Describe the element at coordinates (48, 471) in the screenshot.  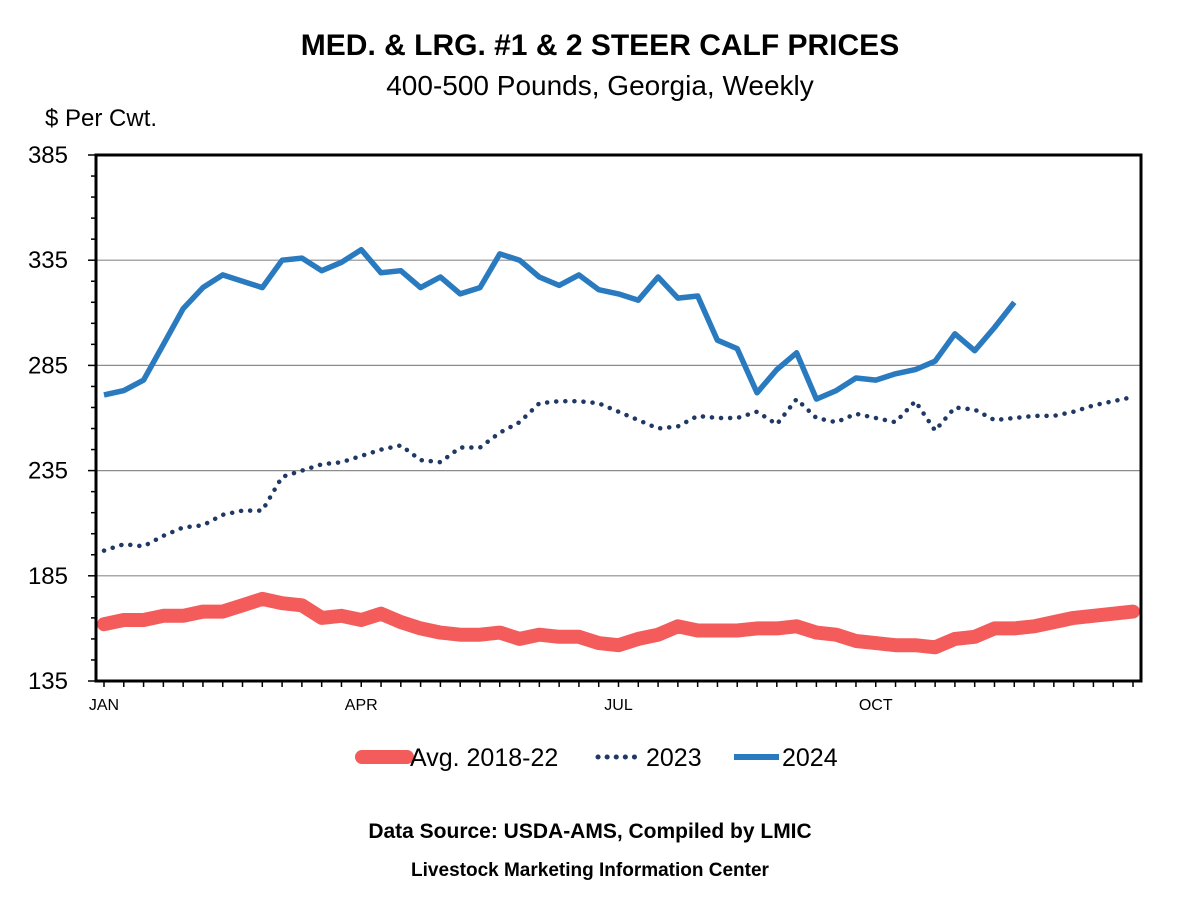
I see `y-tick-label: 235` at that location.